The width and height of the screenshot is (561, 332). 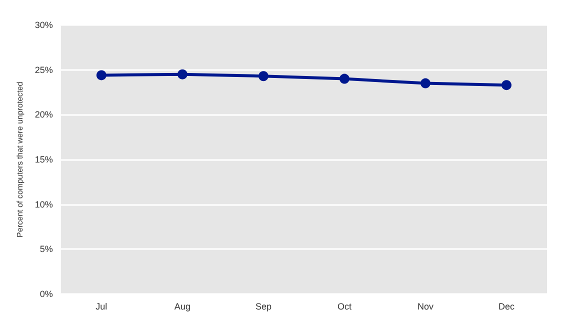 What do you see at coordinates (425, 307) in the screenshot?
I see `x-tick-label: Nov` at bounding box center [425, 307].